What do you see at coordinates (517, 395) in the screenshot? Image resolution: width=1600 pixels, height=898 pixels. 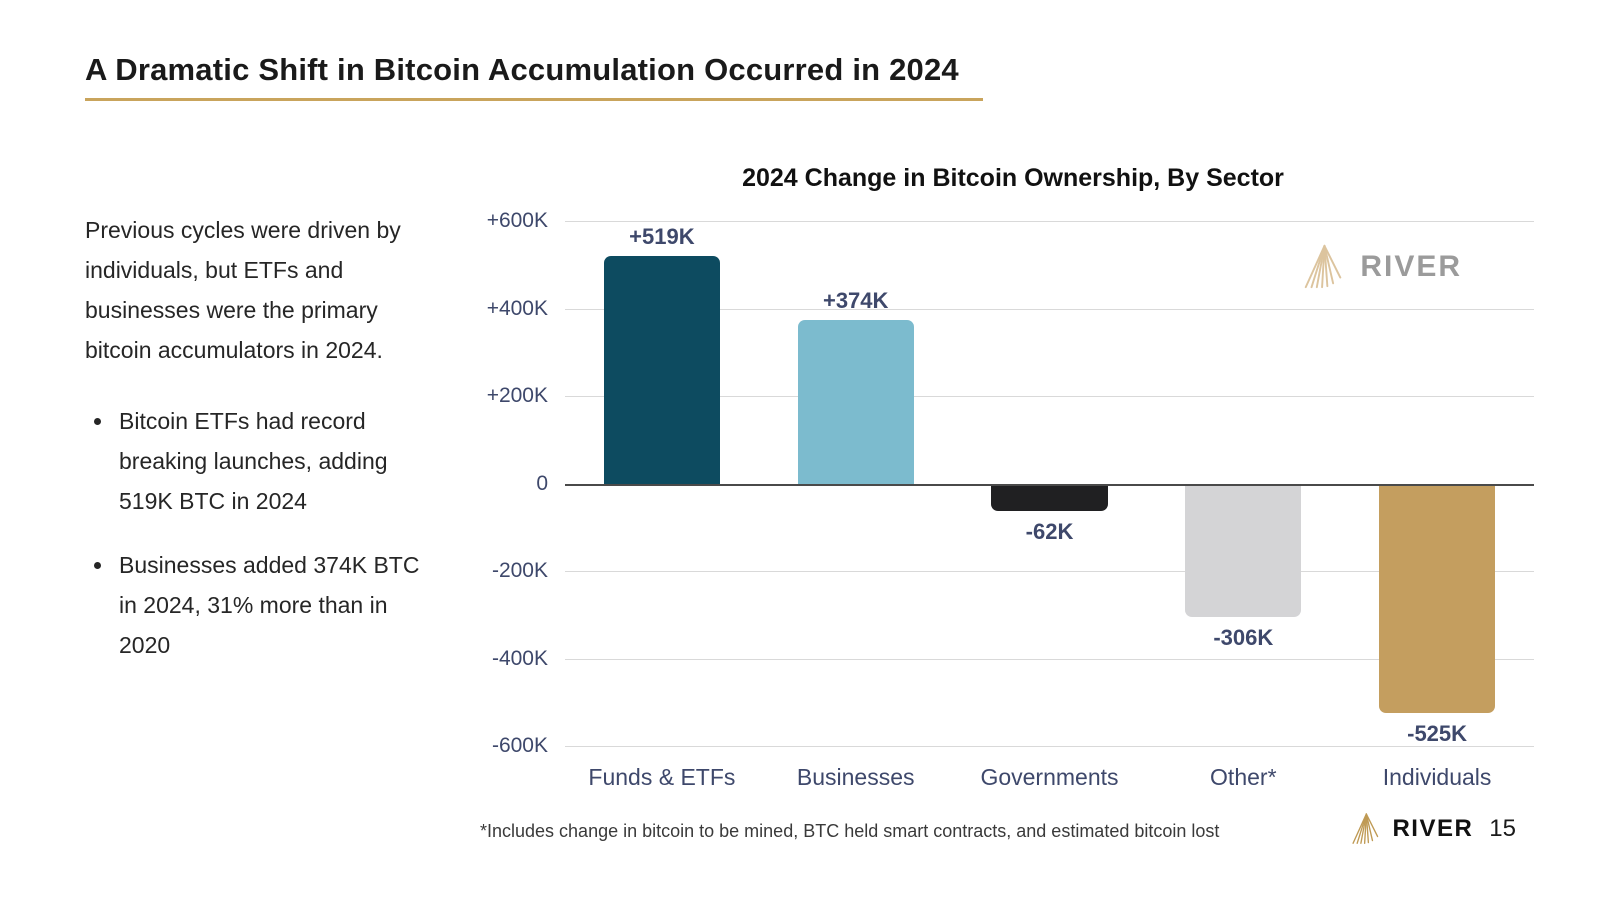 I see `y-axis-tick-label: +200K` at bounding box center [517, 395].